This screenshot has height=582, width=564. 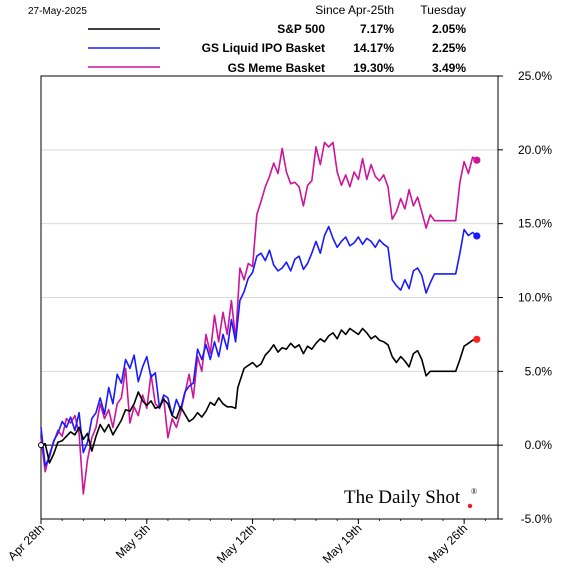 I want to click on legend-tuesday-sp500: 2.05%, so click(x=449, y=29).